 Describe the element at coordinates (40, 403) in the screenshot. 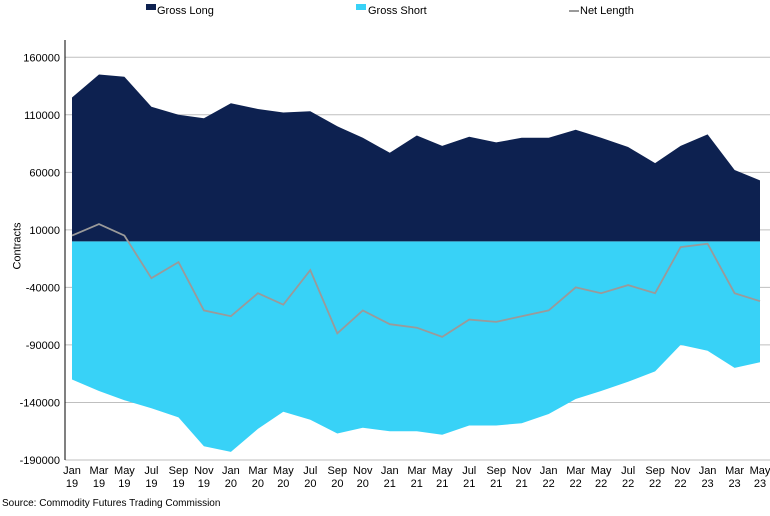

I see `y-tick-label: -140000` at that location.